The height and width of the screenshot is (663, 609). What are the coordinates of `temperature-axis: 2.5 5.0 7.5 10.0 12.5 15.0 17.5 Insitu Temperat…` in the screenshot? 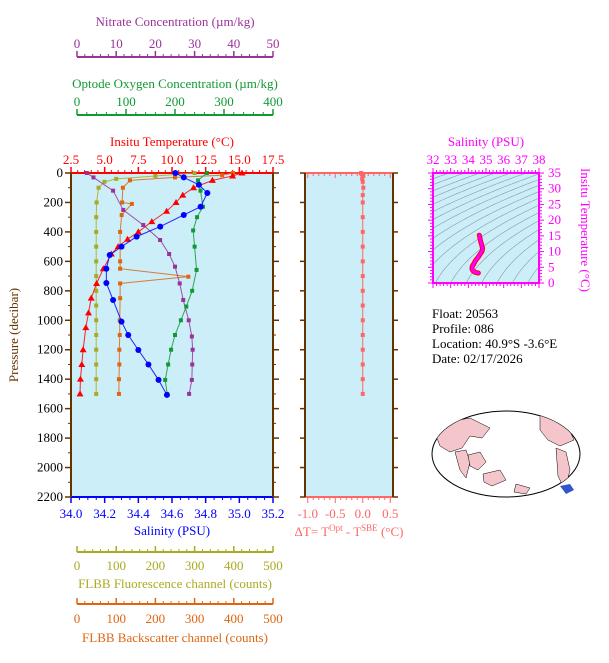 It's located at (173, 154).